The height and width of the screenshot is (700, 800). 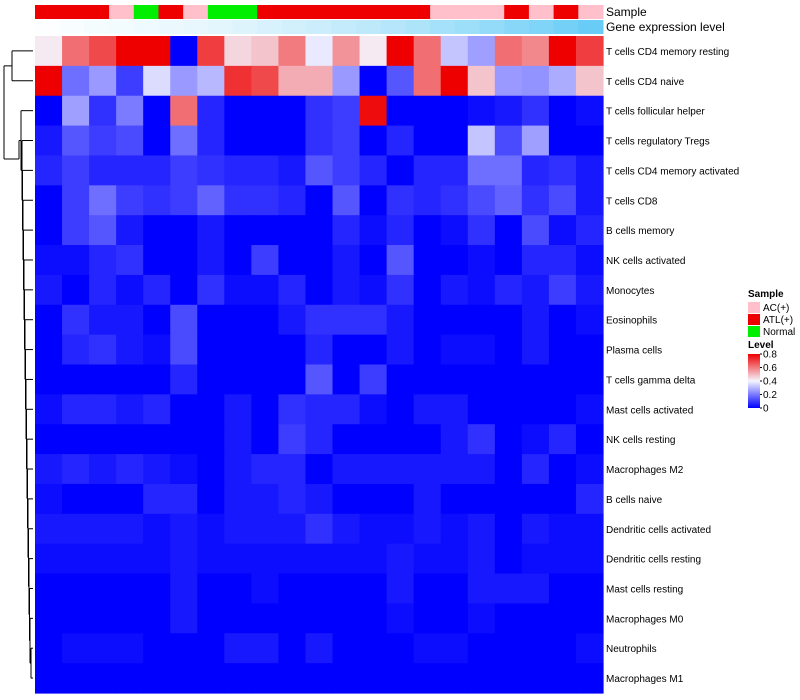 What do you see at coordinates (649, 410) in the screenshot?
I see `row-label: Mast cells activated` at bounding box center [649, 410].